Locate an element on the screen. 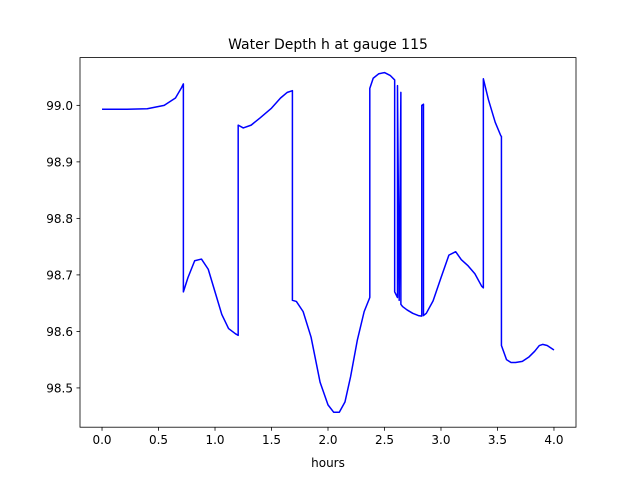 The height and width of the screenshot is (484, 640). y-tick-label: 99.0 is located at coordinates (59, 106).